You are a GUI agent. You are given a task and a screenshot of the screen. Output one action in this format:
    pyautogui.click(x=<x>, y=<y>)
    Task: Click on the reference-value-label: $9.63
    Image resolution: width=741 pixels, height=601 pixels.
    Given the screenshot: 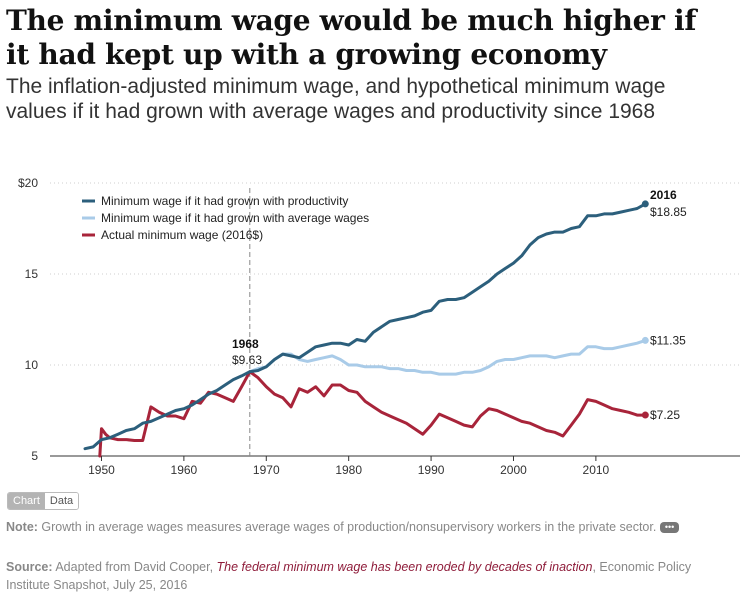 What is the action you would take?
    pyautogui.click(x=247, y=360)
    